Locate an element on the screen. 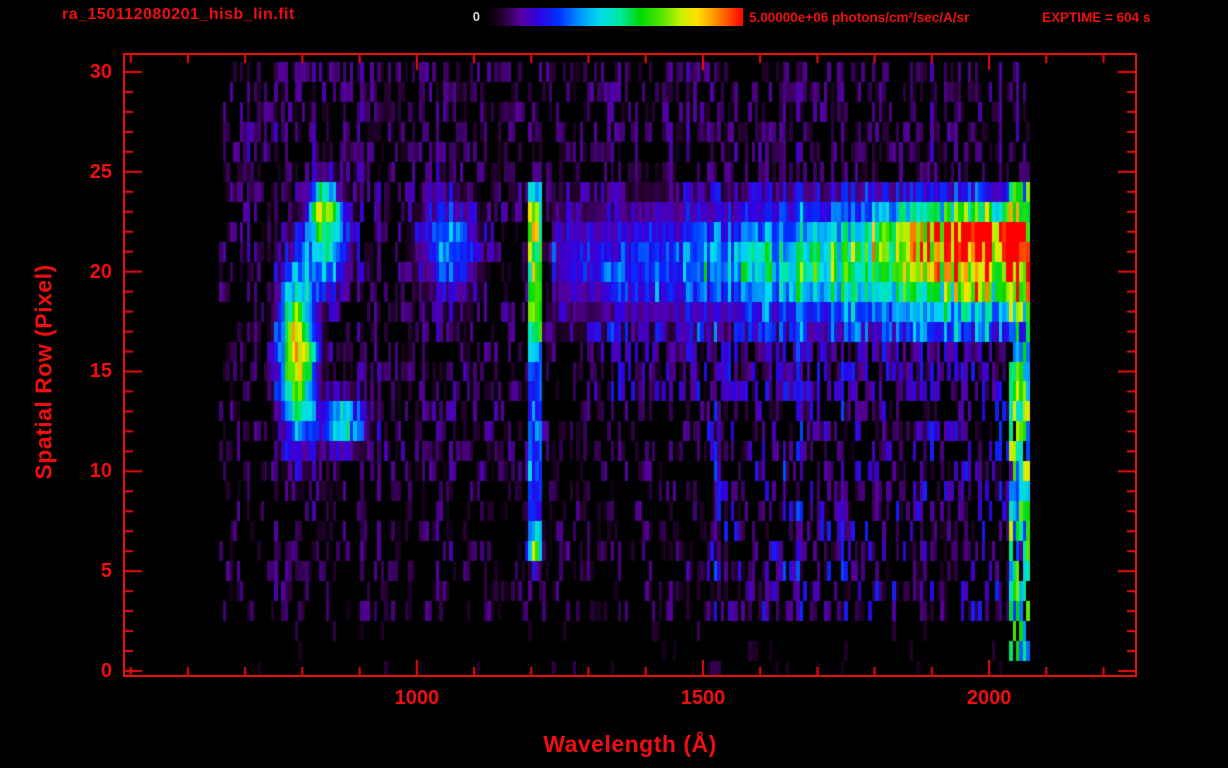  x-axis-label: Wavelength (Å) is located at coordinates (630, 744).